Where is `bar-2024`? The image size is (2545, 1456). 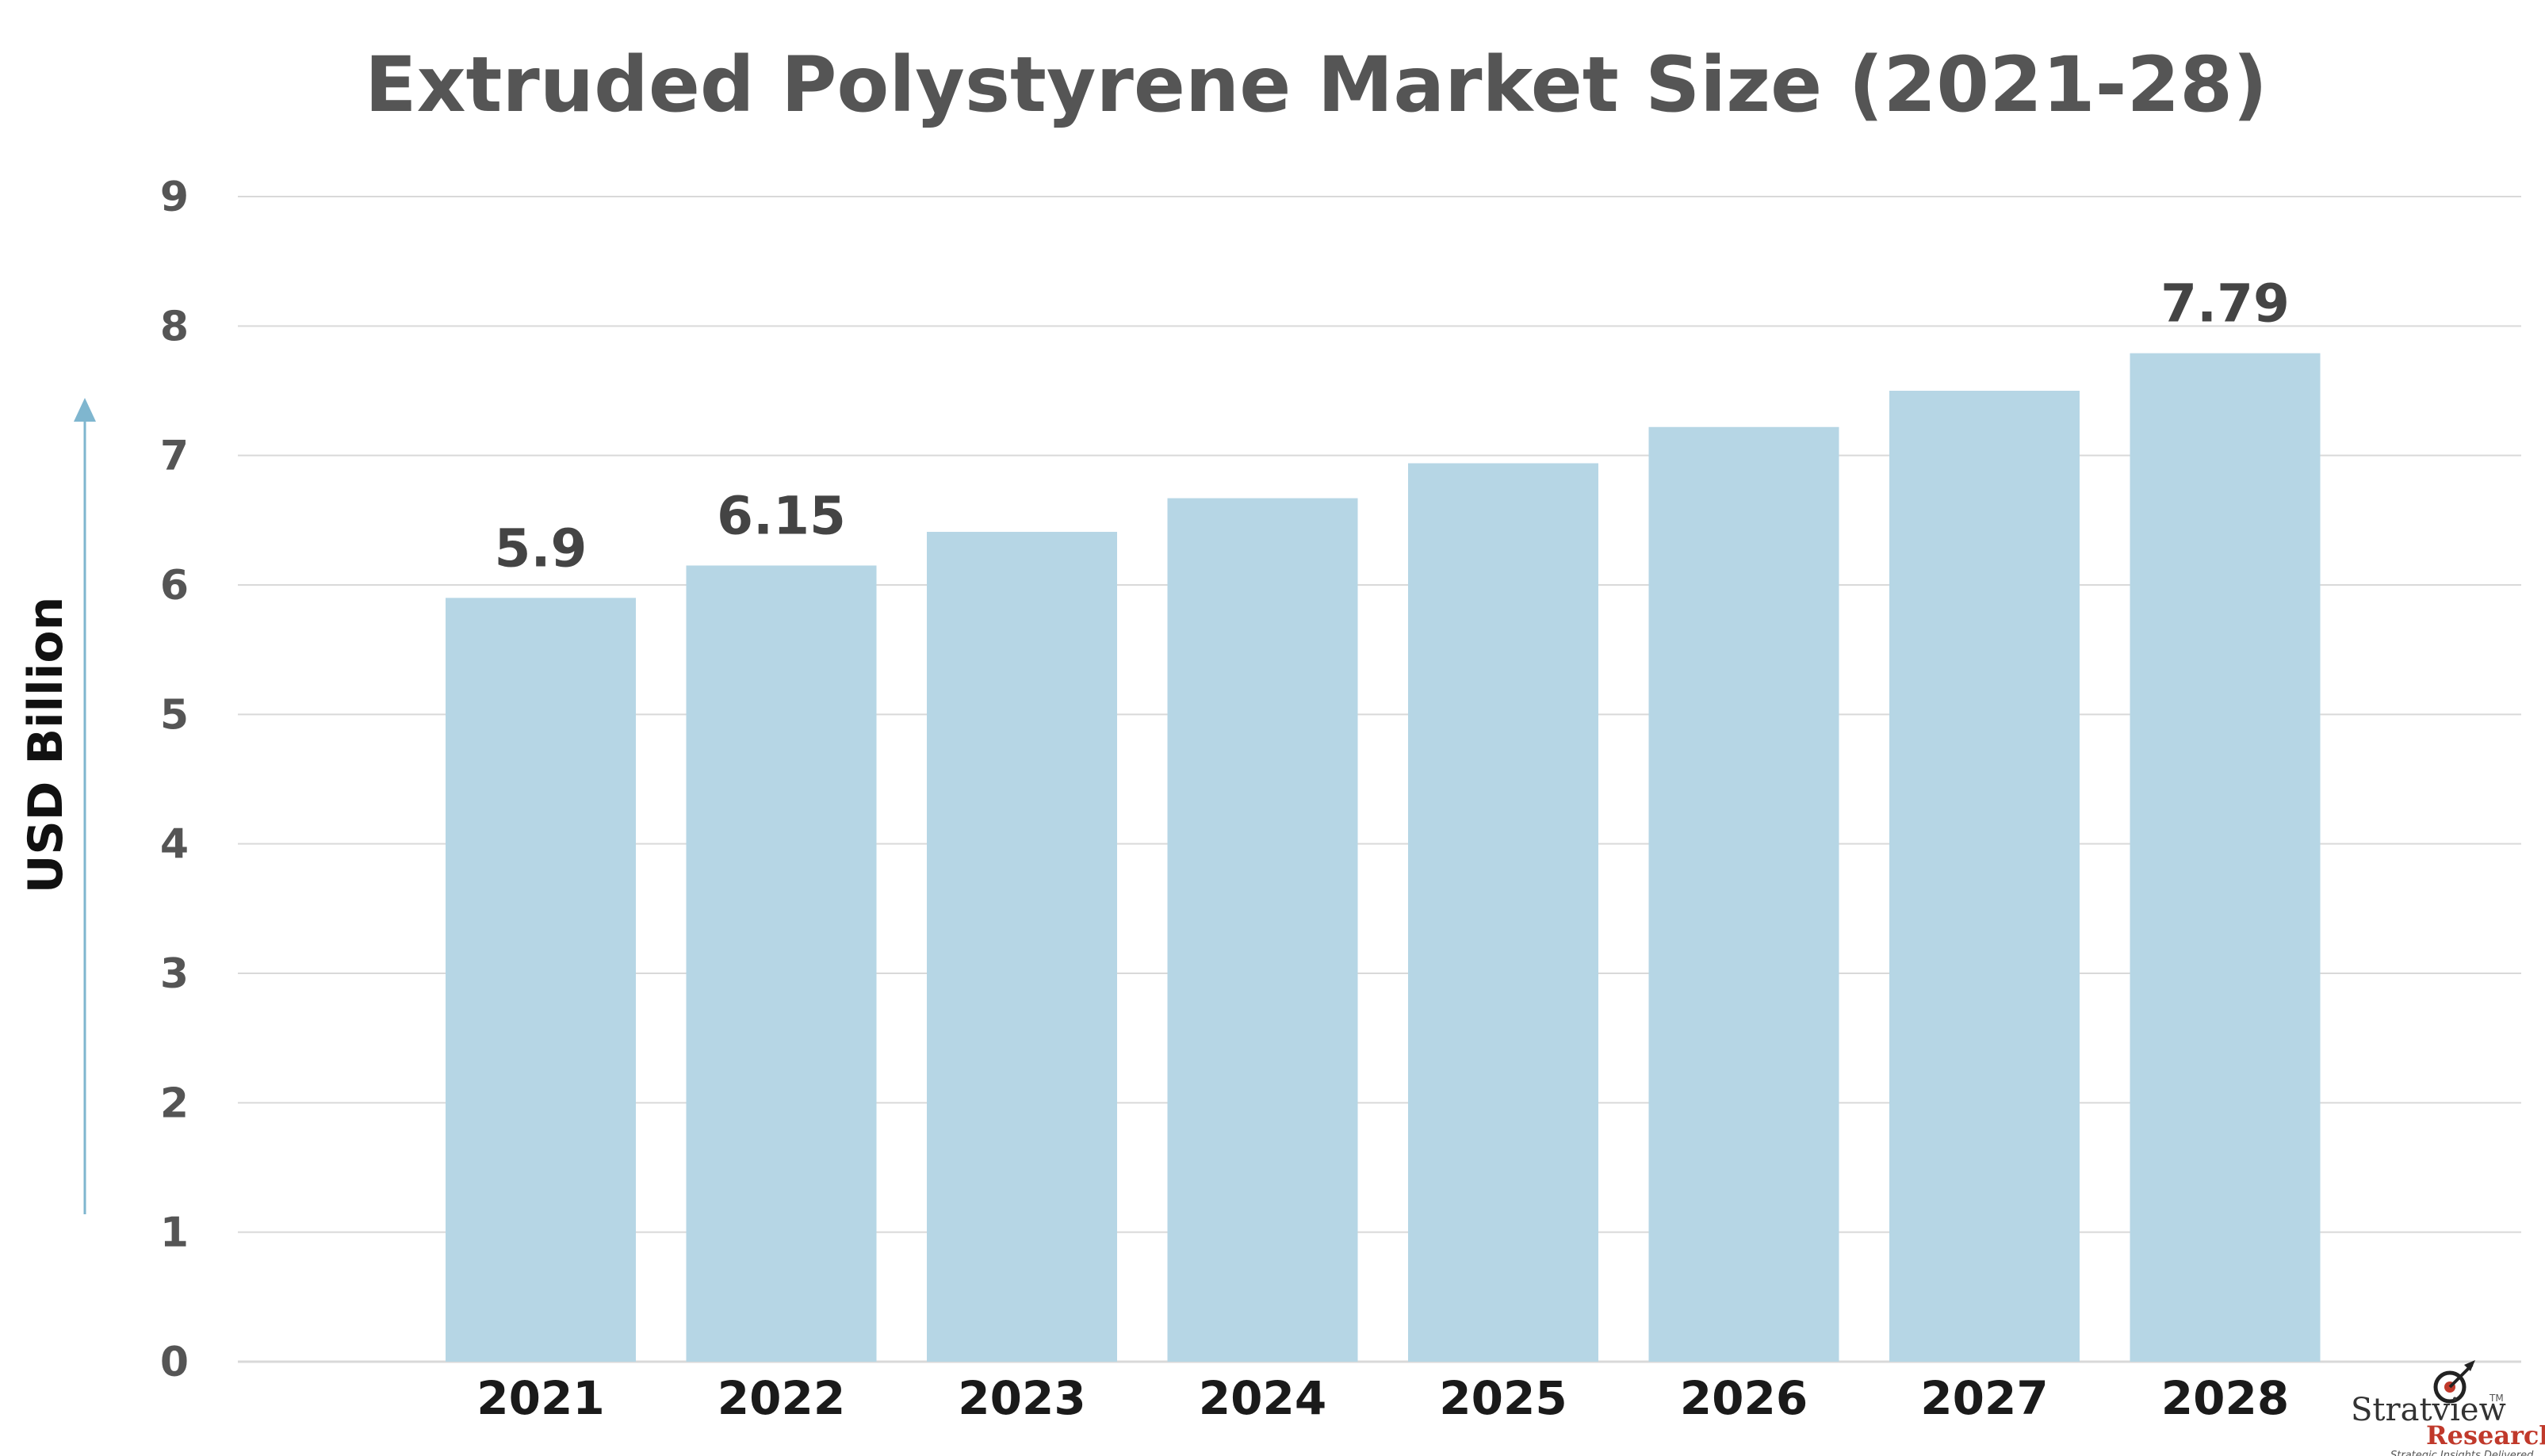 bar-2024 is located at coordinates (1262, 930).